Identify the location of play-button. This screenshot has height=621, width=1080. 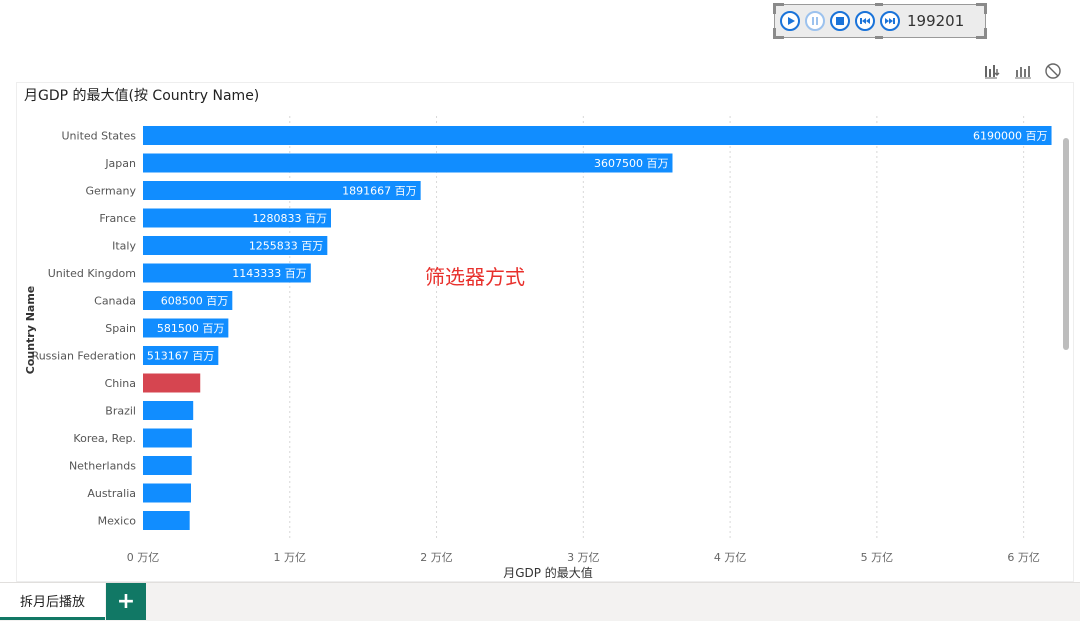
(790, 21).